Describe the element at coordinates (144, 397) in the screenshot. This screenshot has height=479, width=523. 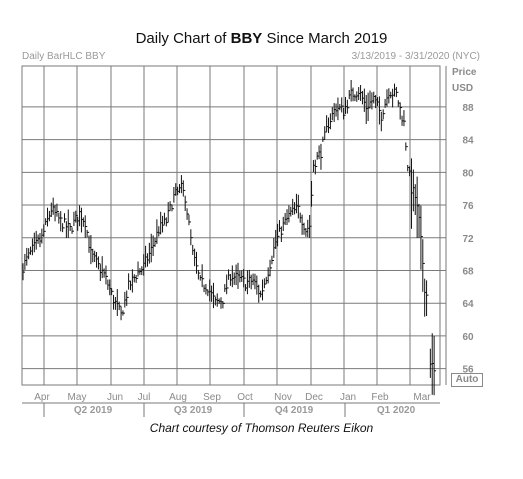
I see `x-tick-label: Jul` at that location.